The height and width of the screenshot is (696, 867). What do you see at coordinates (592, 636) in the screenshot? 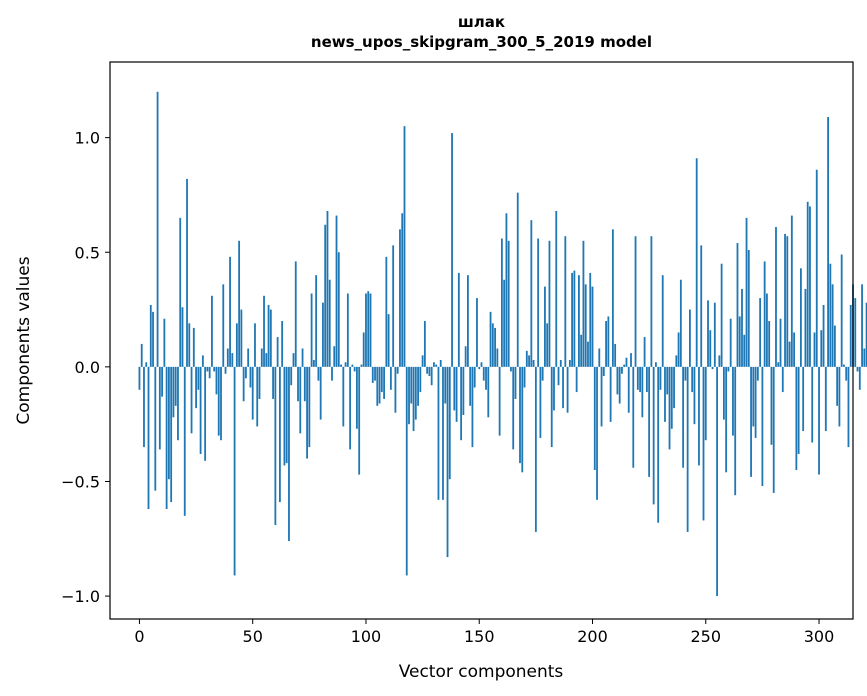
I see `x-tick-label: 200` at bounding box center [592, 636].